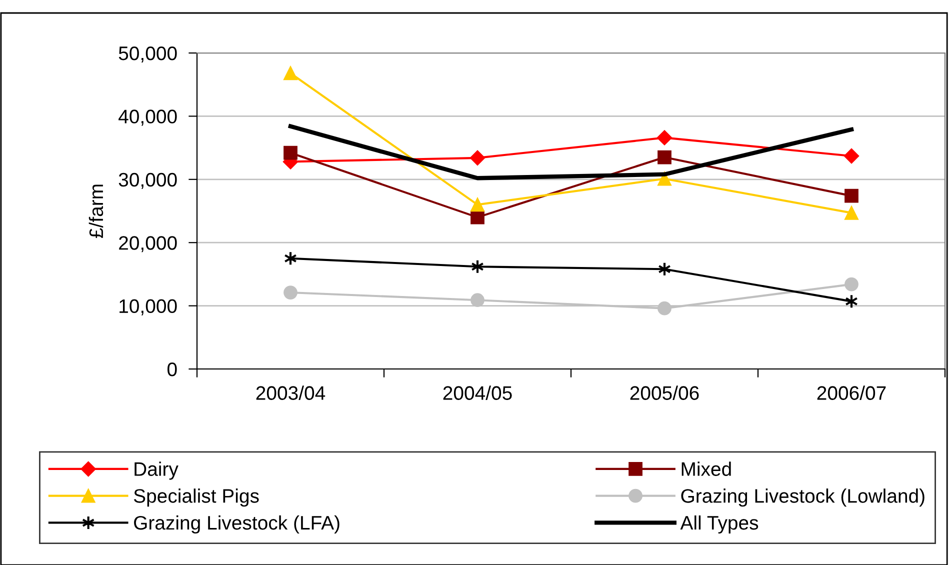 This screenshot has height=565, width=949. Describe the element at coordinates (664, 393) in the screenshot. I see `x-tick-label: 2005/06` at that location.